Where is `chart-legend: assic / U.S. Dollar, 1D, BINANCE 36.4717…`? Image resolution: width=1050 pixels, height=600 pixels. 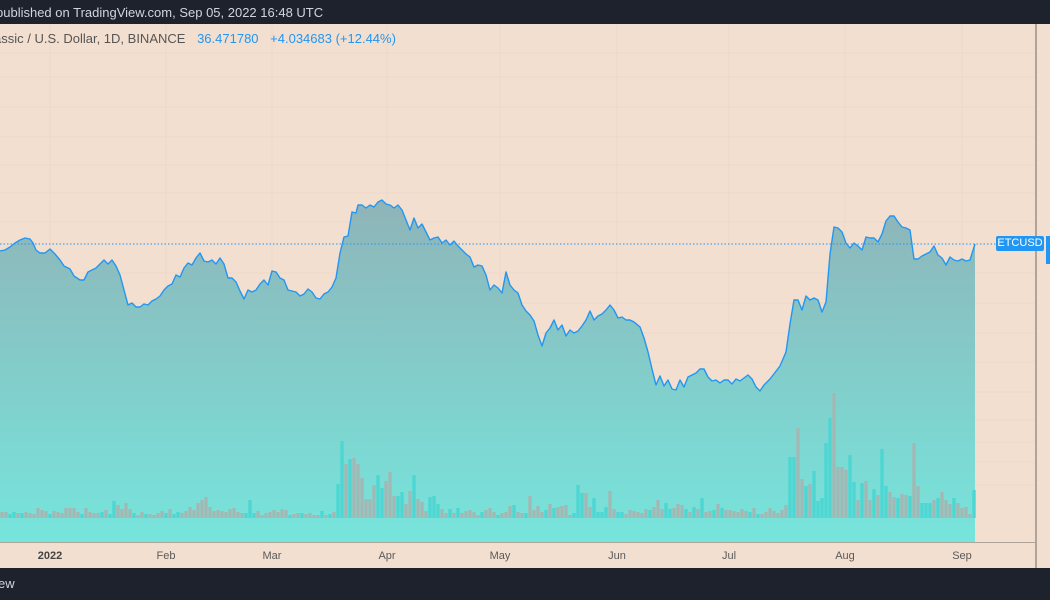 chart-legend: assic / U.S. Dollar, 1D, BINANCE 36.4717… is located at coordinates (198, 38).